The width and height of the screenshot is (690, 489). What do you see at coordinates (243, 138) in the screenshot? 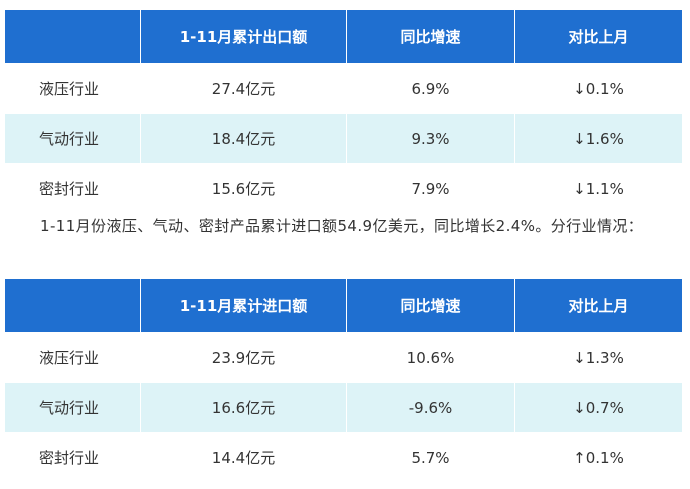
I see `amount-cell: 18.4亿元` at bounding box center [243, 138].